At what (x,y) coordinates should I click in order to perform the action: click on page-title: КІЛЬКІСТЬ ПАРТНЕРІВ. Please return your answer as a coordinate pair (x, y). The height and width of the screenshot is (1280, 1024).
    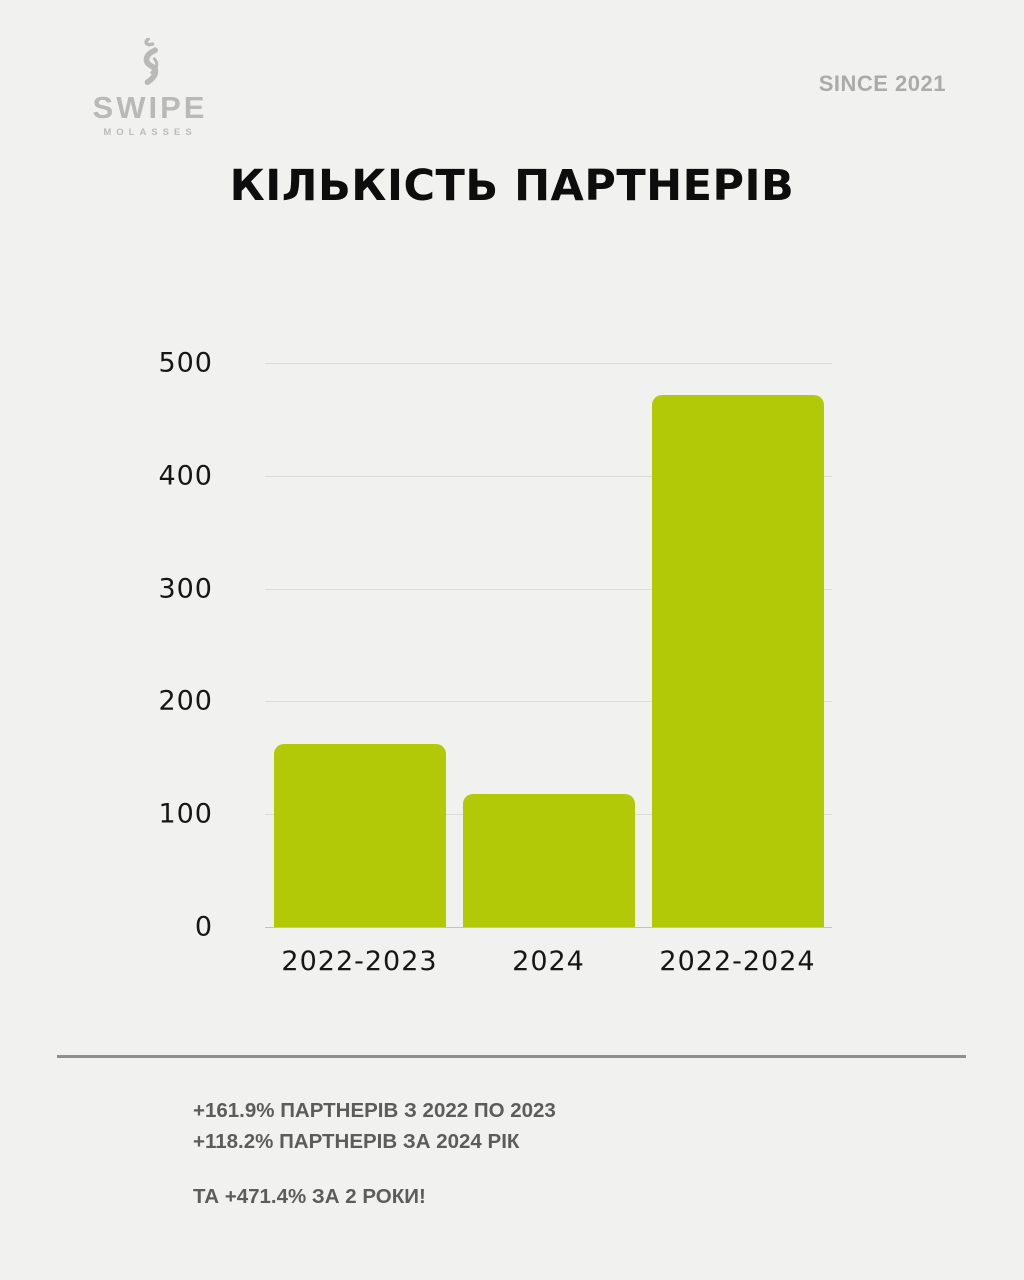
    Looking at the image, I should click on (512, 186).